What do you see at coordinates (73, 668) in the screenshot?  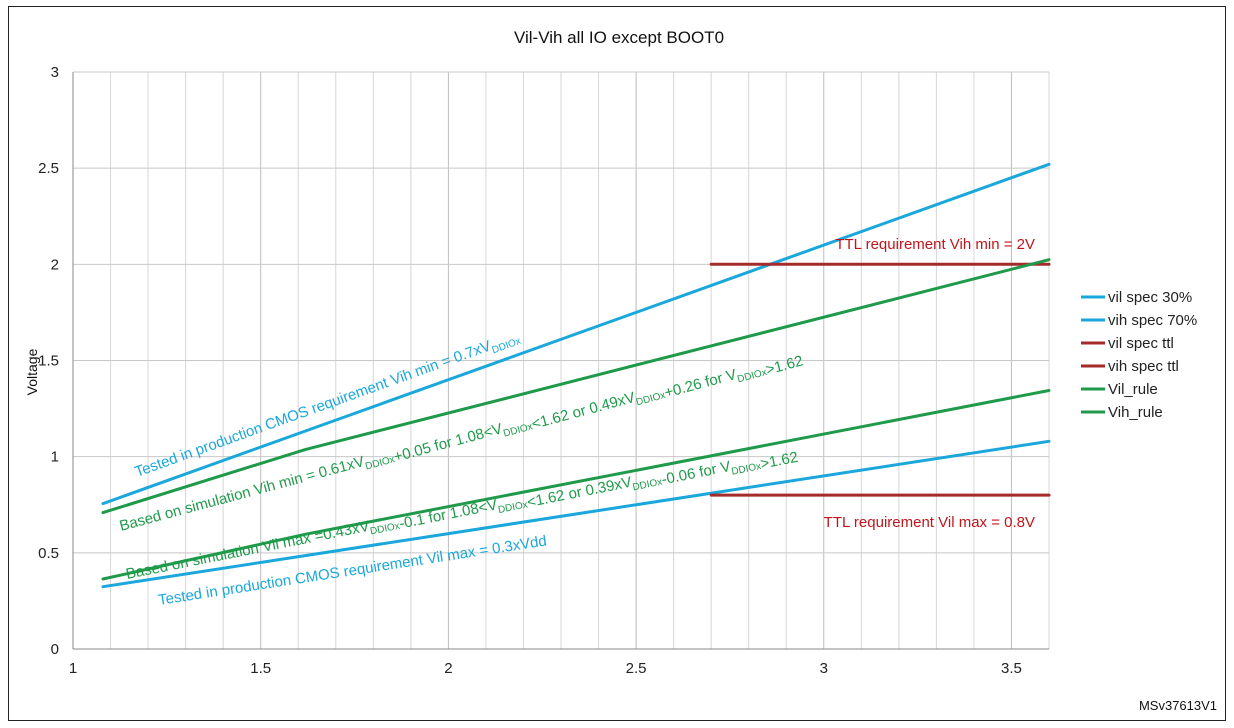 I see `x-tick-label: 1` at bounding box center [73, 668].